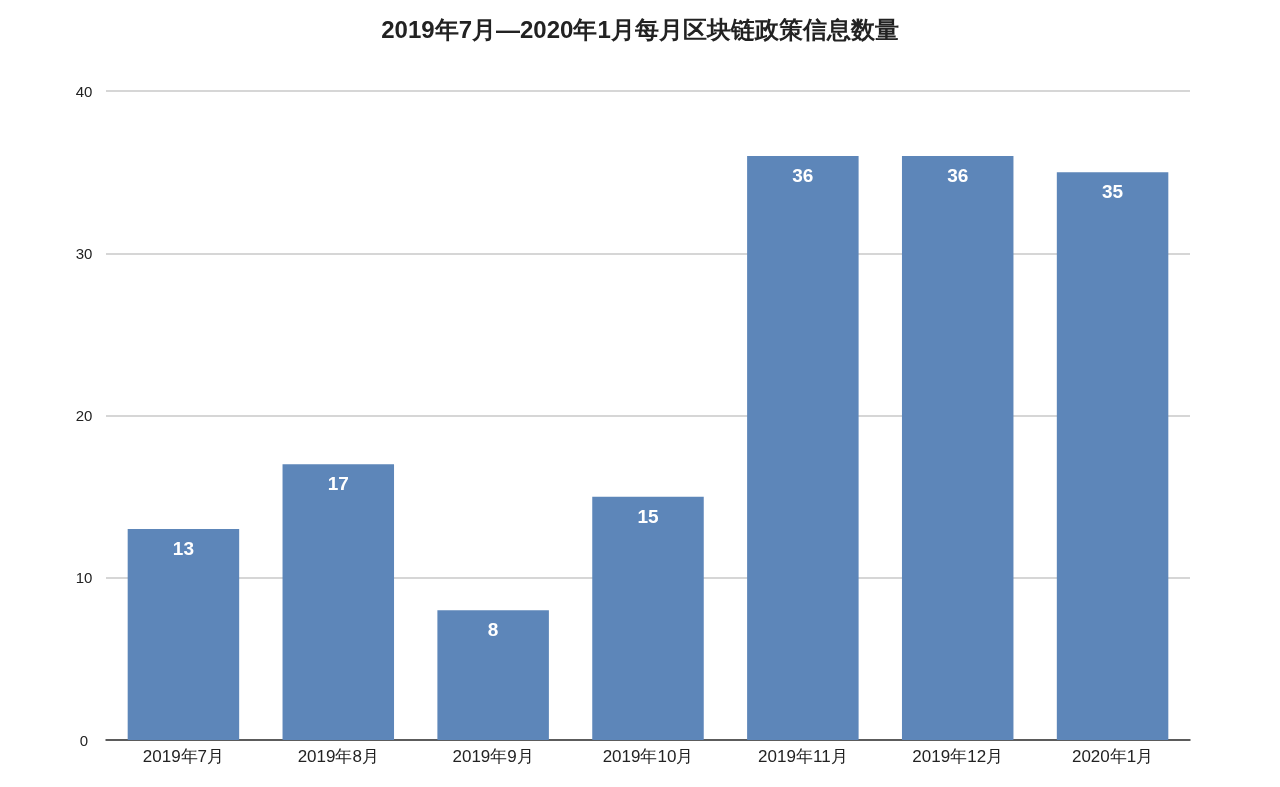  I want to click on data-label: 8, so click(493, 630).